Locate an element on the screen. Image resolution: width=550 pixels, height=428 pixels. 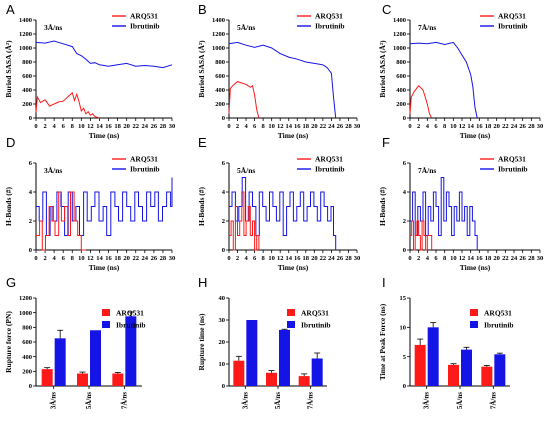
y-tick-label: 0 is located at coordinates (404, 250).